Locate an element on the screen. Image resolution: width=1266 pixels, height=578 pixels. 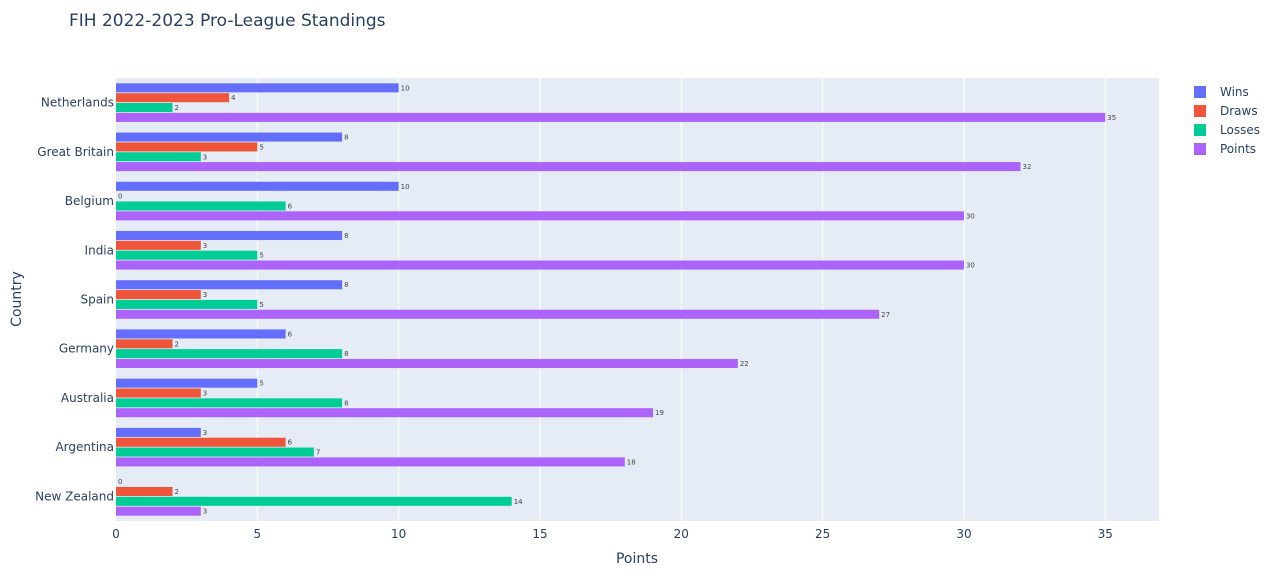
legend-label: Points is located at coordinates (1238, 149).